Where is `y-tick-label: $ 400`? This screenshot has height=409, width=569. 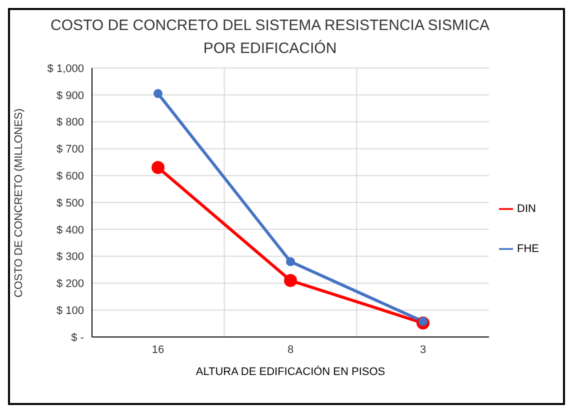 y-tick-label: $ 400 is located at coordinates (70, 230).